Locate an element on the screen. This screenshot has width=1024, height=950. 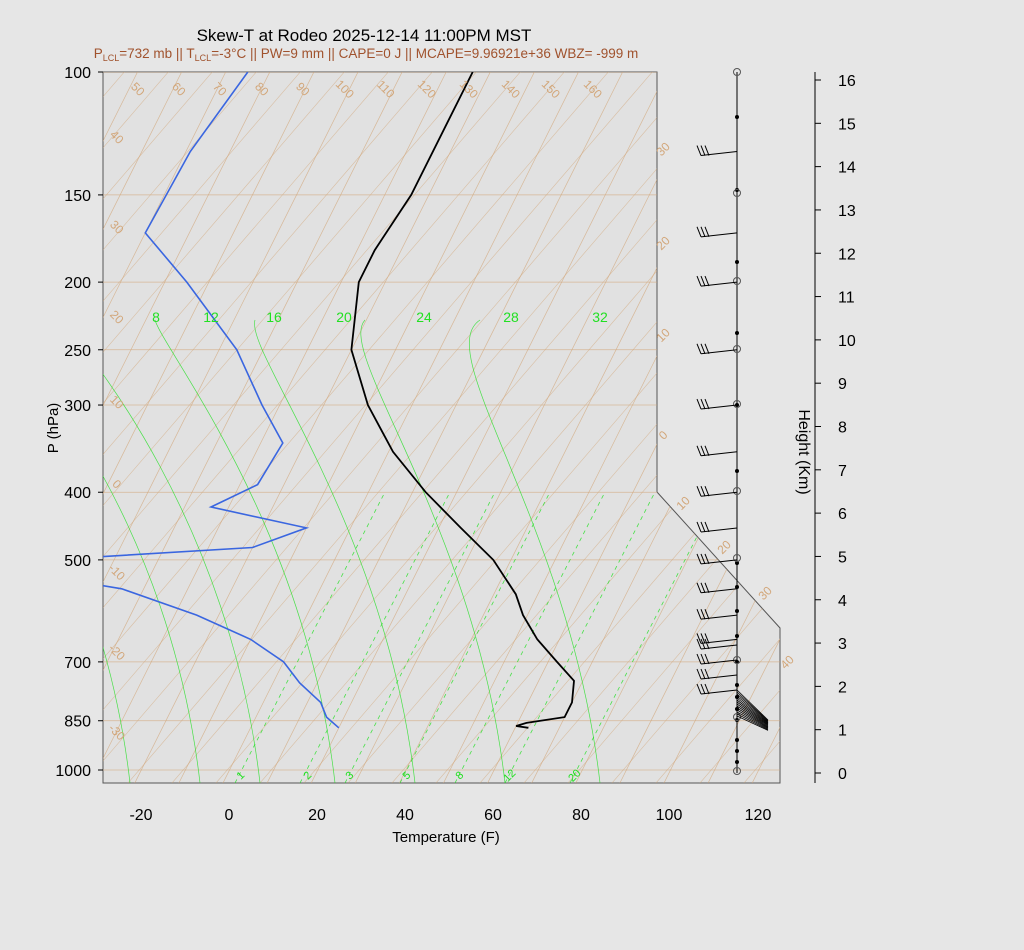
x-tick-label: 60 is located at coordinates (493, 815).